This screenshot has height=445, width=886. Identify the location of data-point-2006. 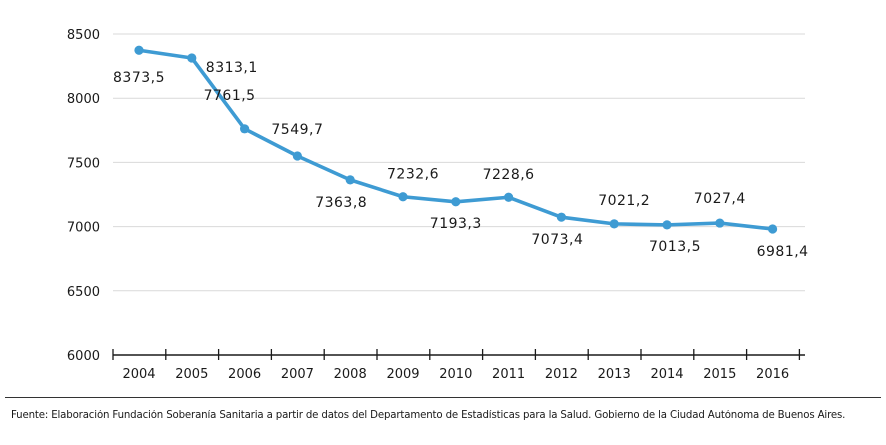
(245, 129).